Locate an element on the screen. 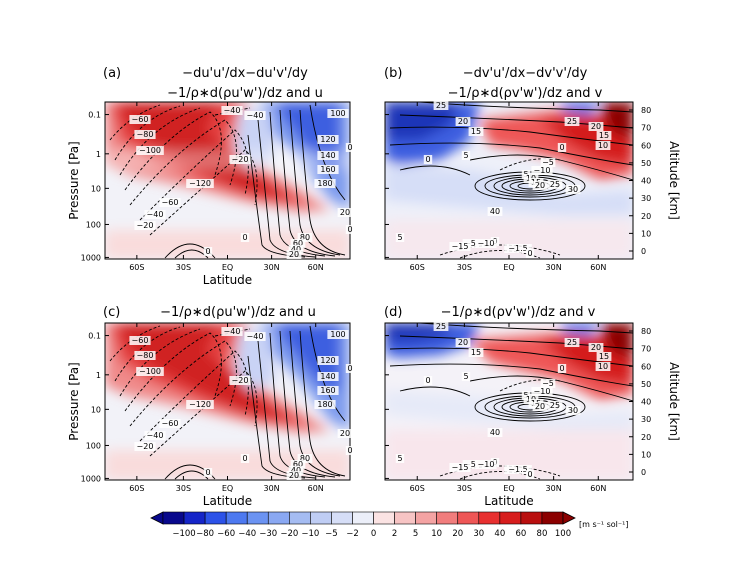 Image resolution: width=752 pixels, height=581 pixels. contour-label: 20 is located at coordinates (463, 121).